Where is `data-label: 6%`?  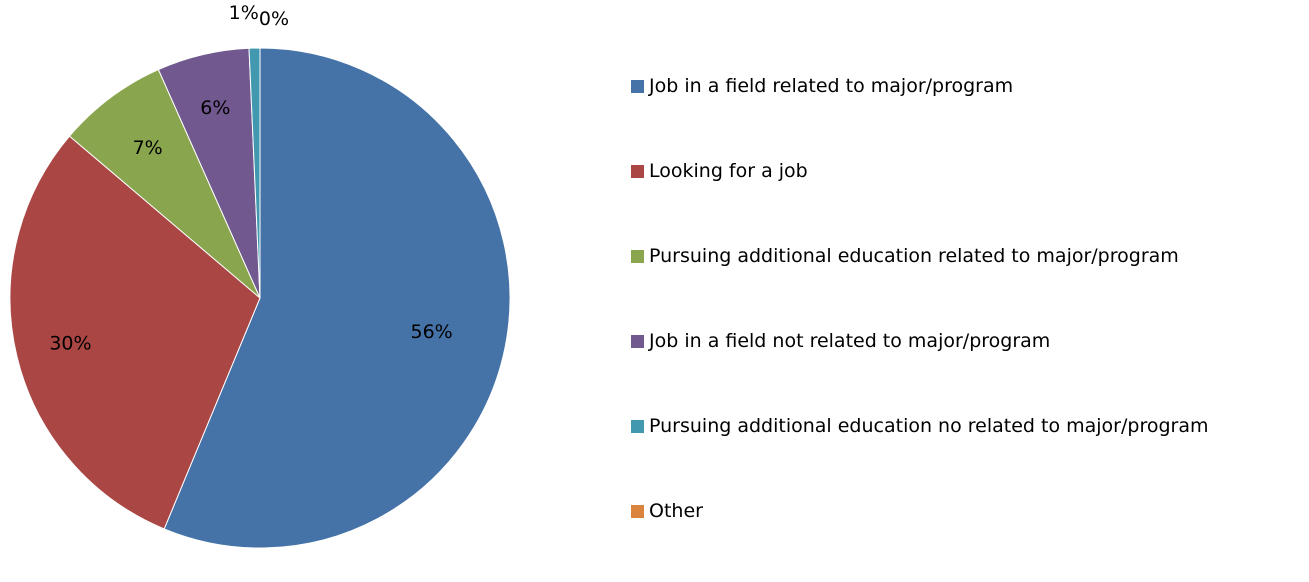
data-label: 6% is located at coordinates (215, 108).